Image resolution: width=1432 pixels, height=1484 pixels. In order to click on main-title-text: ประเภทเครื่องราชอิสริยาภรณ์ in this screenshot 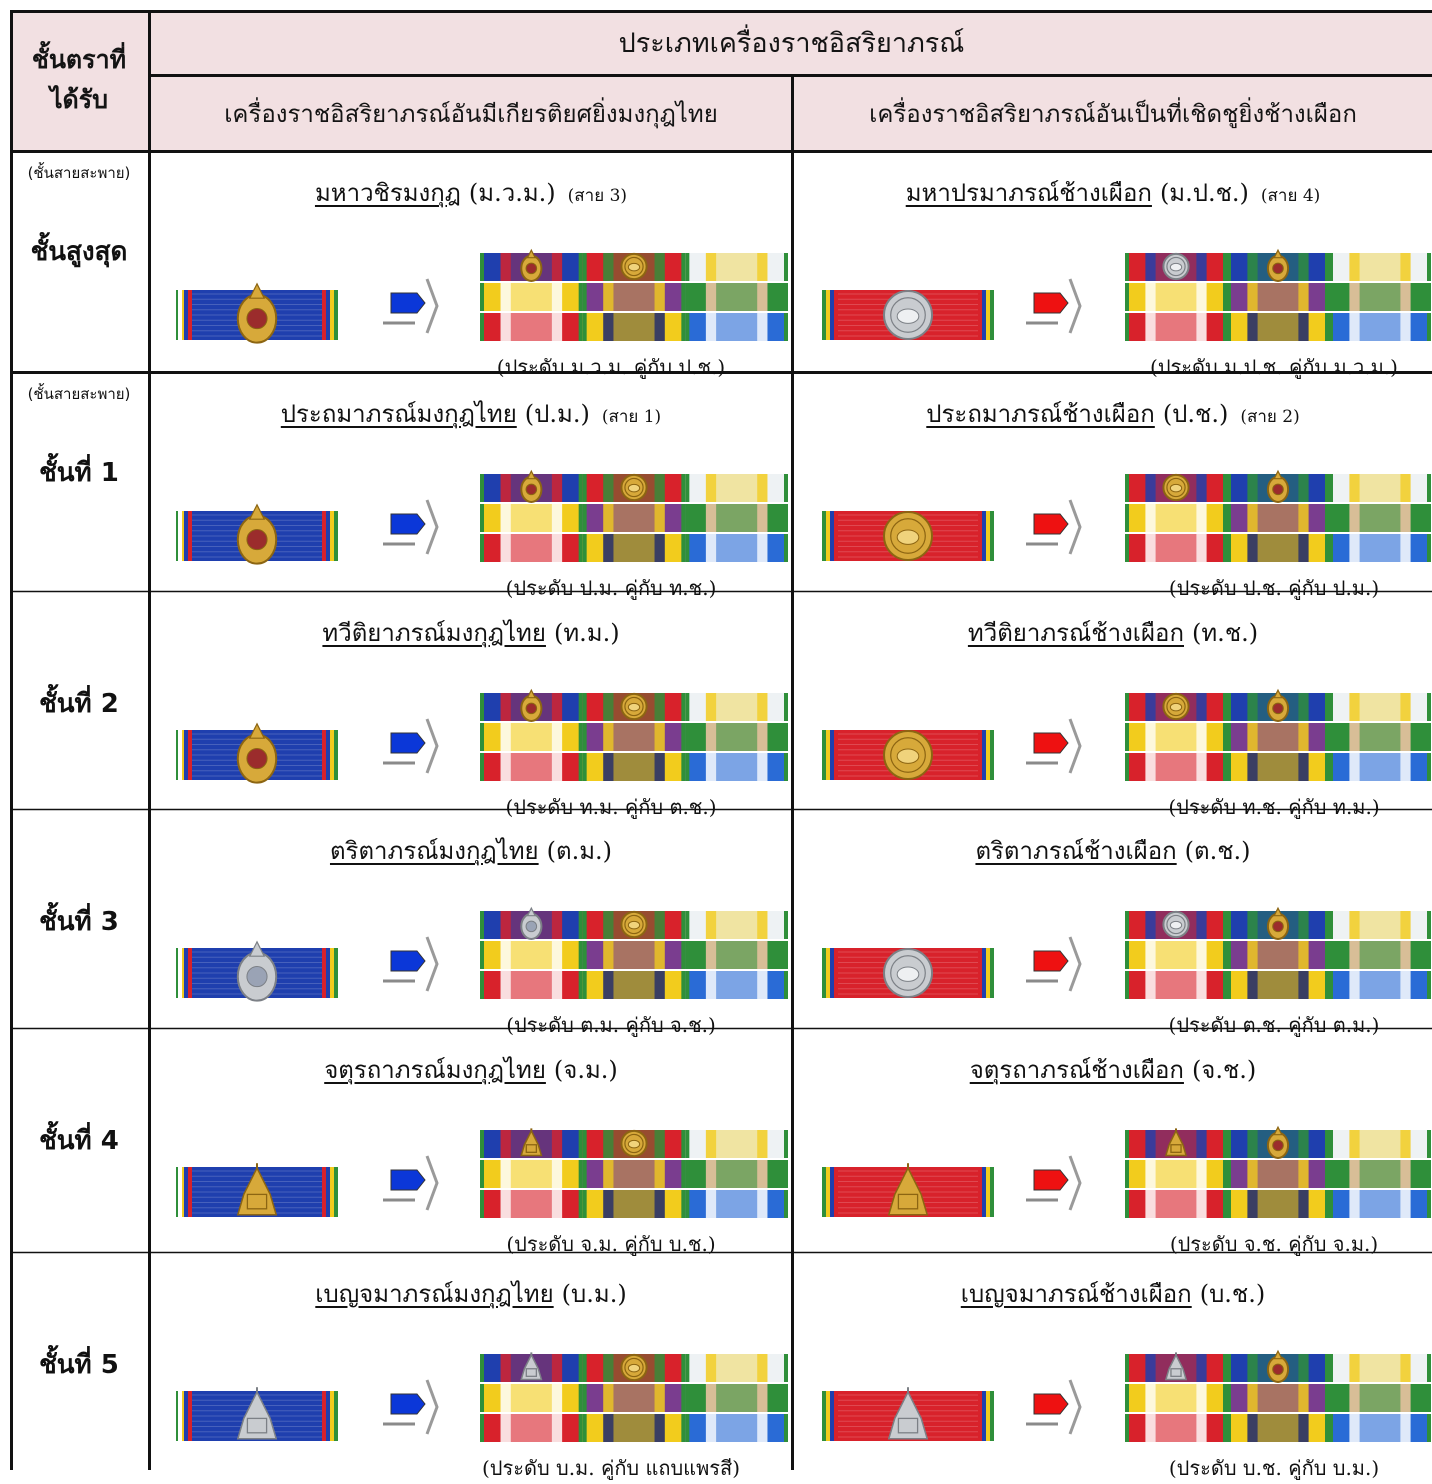, I will do `click(791, 43)`.